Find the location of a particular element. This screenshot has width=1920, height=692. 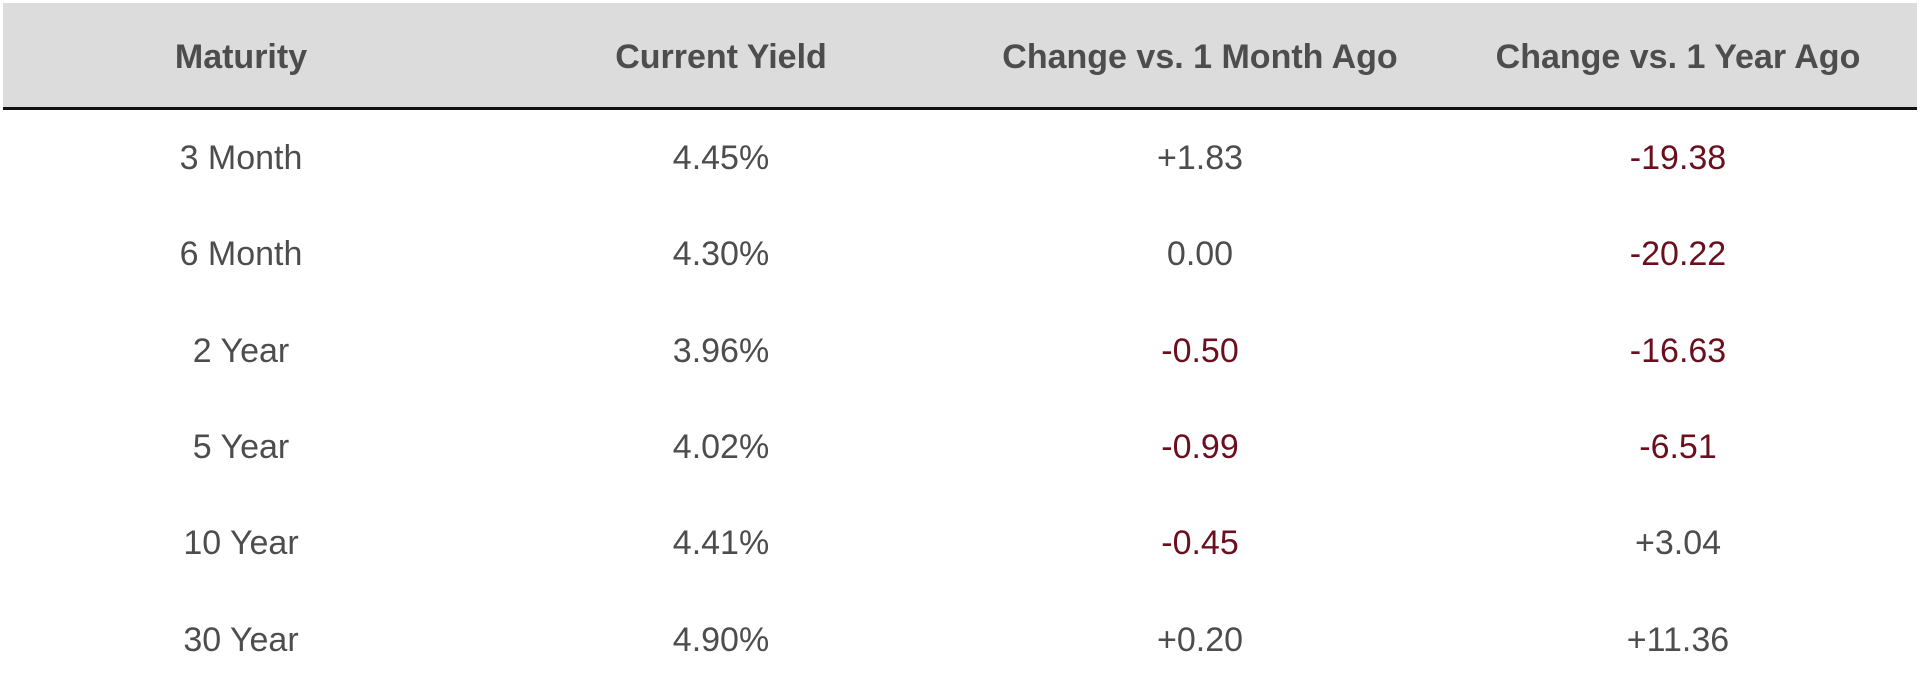

change-1-month-cell: +0.20 is located at coordinates (1200, 640).